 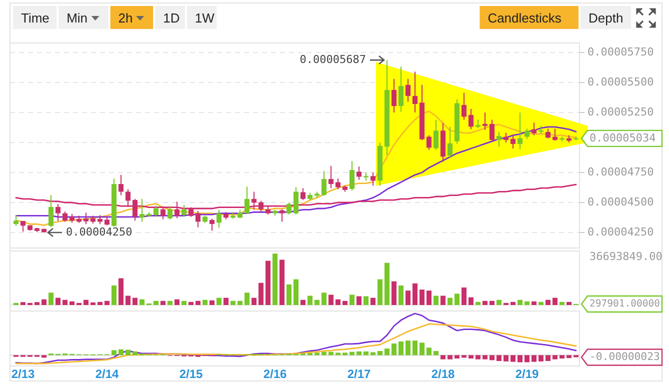 I want to click on x-tick-label: 2/19, so click(x=527, y=374).